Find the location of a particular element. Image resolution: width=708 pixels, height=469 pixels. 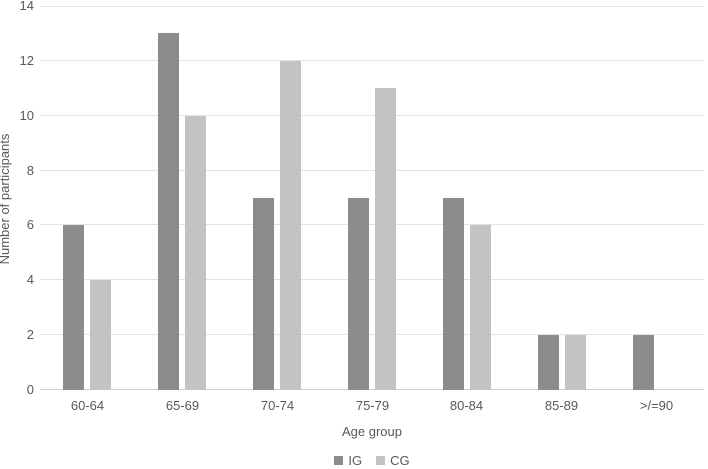

y-tick-label: 4 is located at coordinates (30, 280).